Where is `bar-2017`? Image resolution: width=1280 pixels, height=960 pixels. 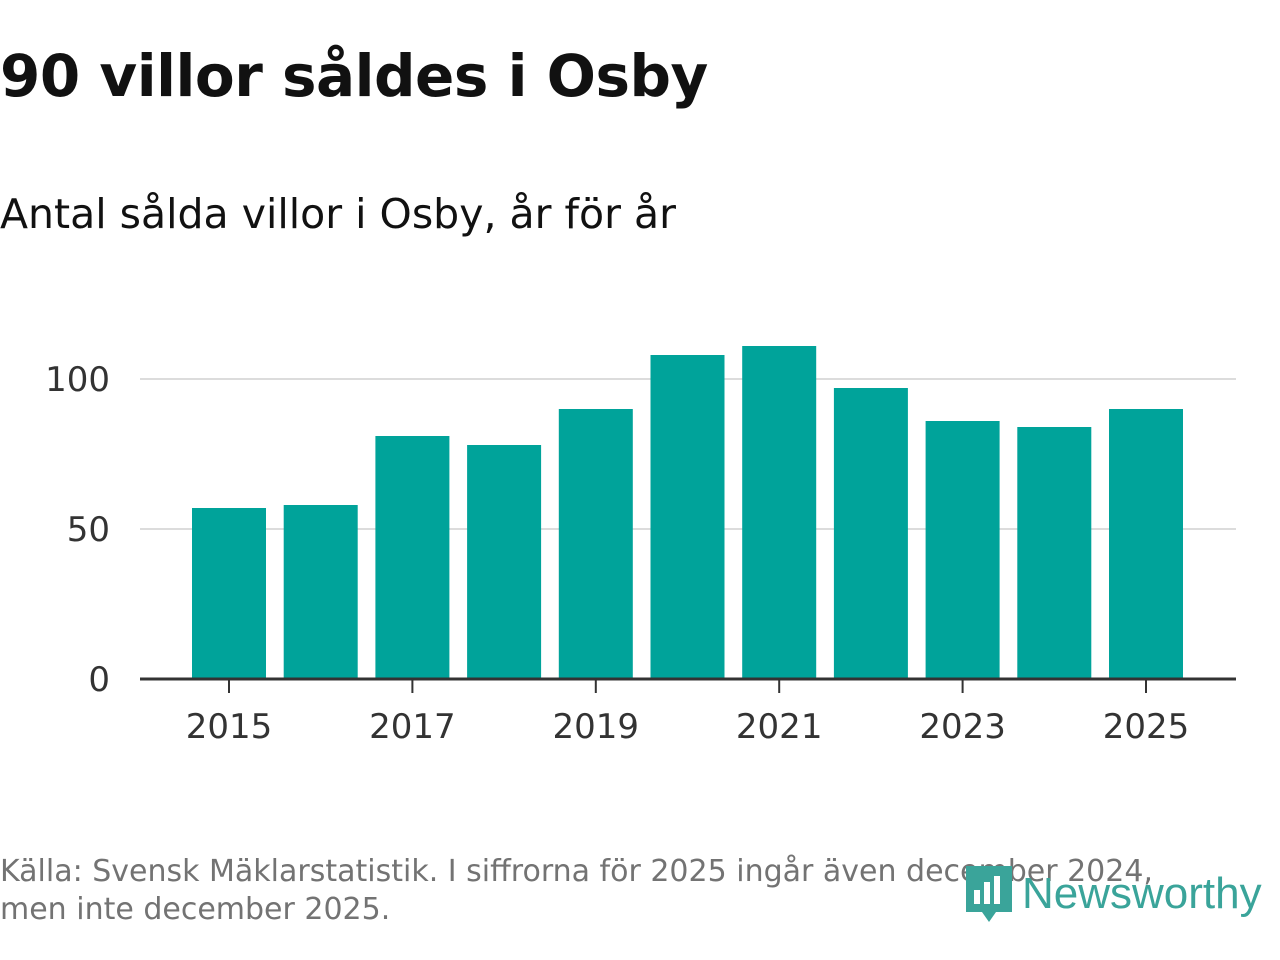 bar-2017 is located at coordinates (412, 557).